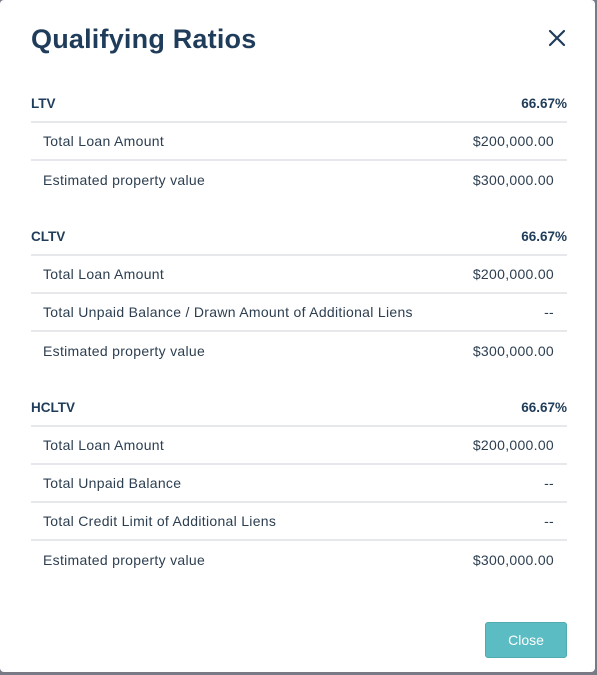 Image resolution: width=597 pixels, height=675 pixels. What do you see at coordinates (53, 407) in the screenshot?
I see `section-label: HCLTV` at bounding box center [53, 407].